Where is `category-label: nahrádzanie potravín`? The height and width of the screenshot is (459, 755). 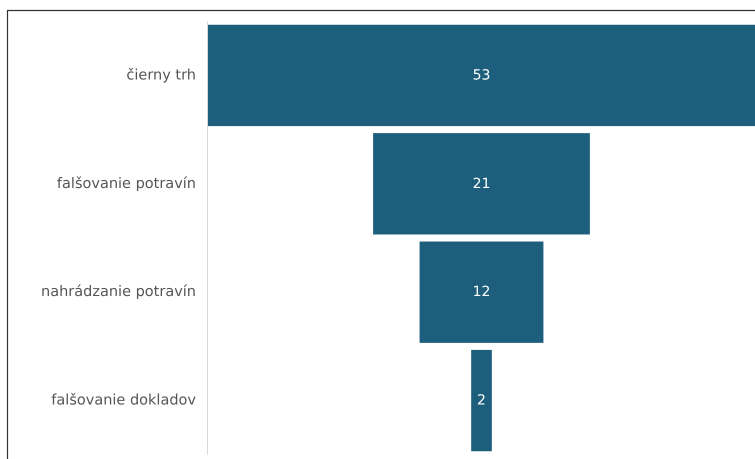
category-label: nahrádzanie potravín is located at coordinates (118, 292).